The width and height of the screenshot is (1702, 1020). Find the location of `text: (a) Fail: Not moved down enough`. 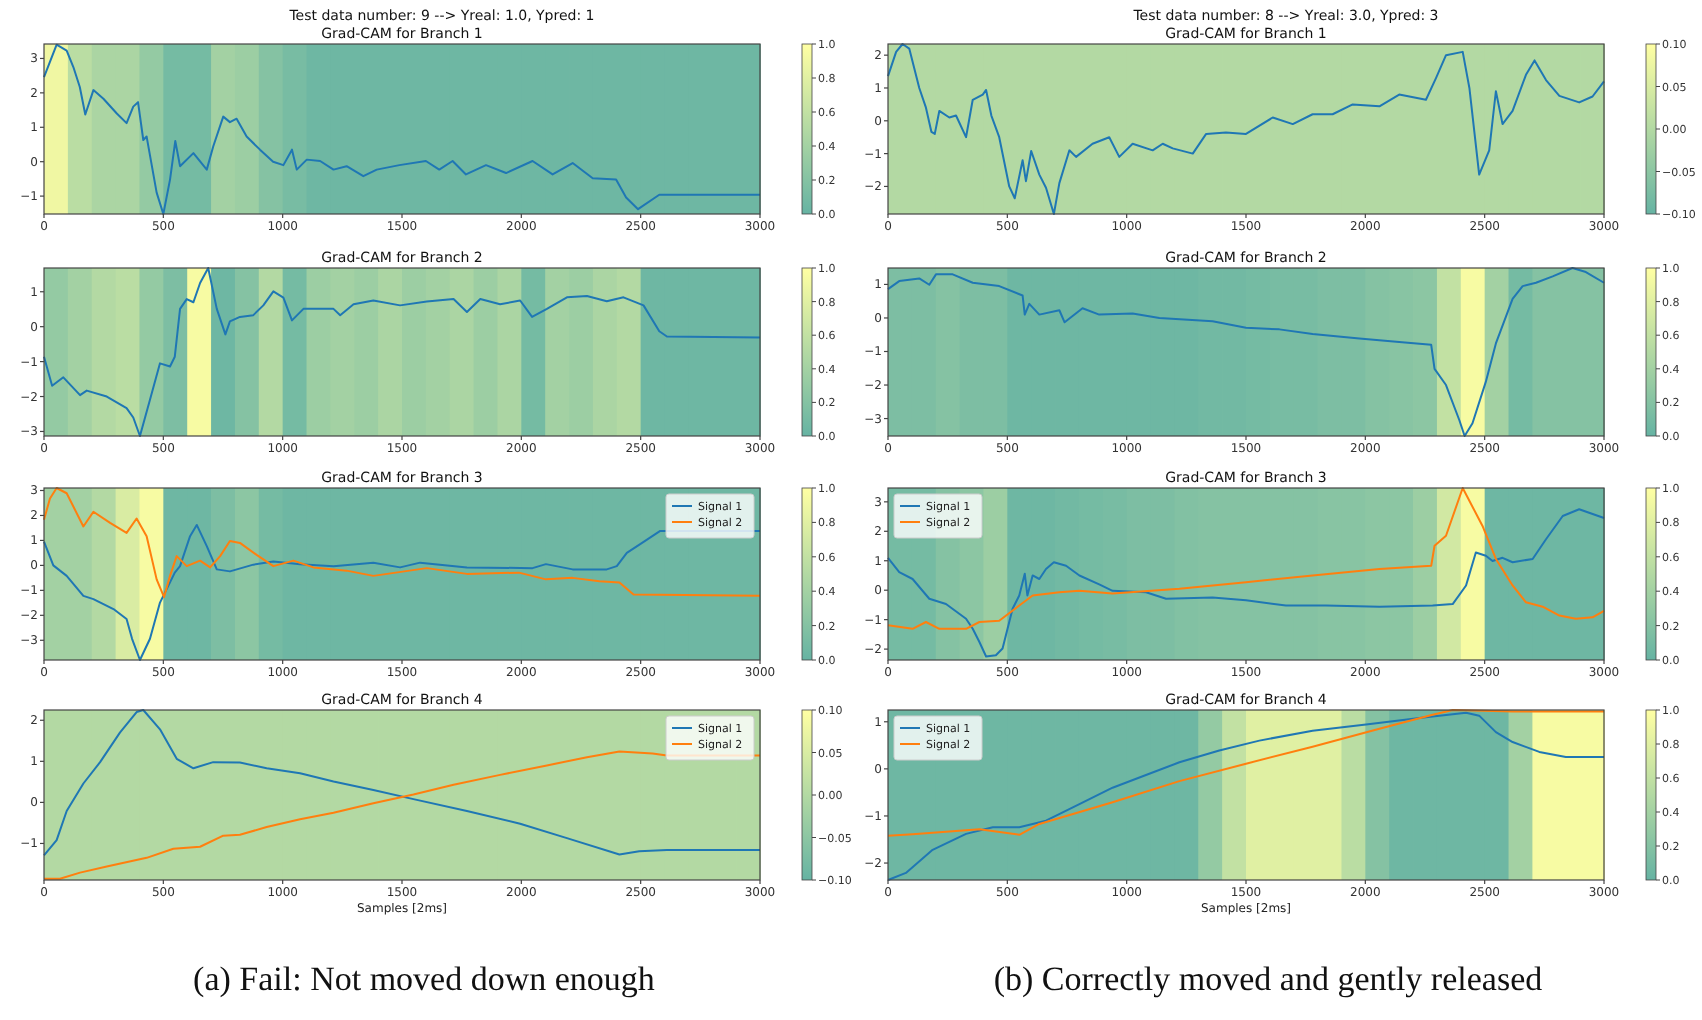

text: (a) Fail: Not moved down enough is located at coordinates (424, 979).